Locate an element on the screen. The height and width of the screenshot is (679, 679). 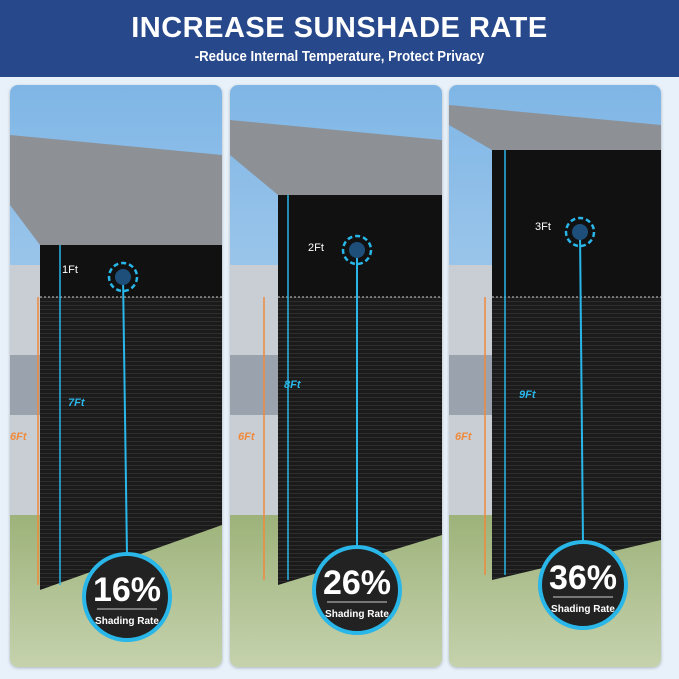
total-height-label: 8Ft is located at coordinates (293, 385).